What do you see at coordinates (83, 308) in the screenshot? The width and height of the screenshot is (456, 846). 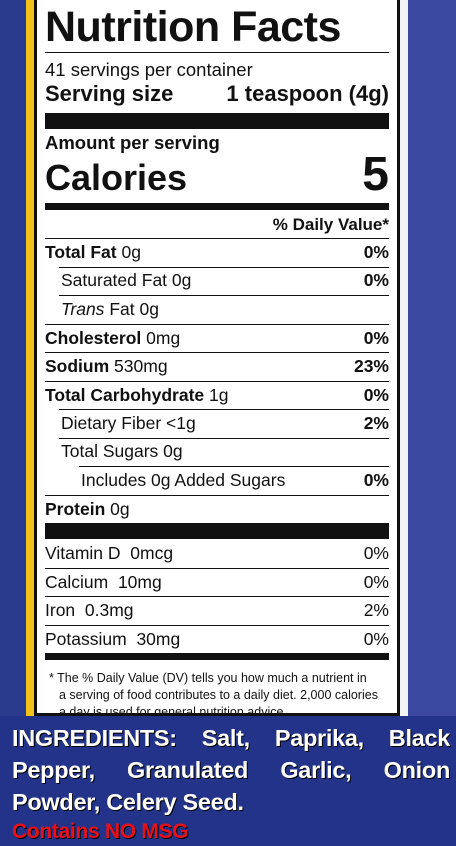 I see `nutrient-name-italic: Trans` at bounding box center [83, 308].